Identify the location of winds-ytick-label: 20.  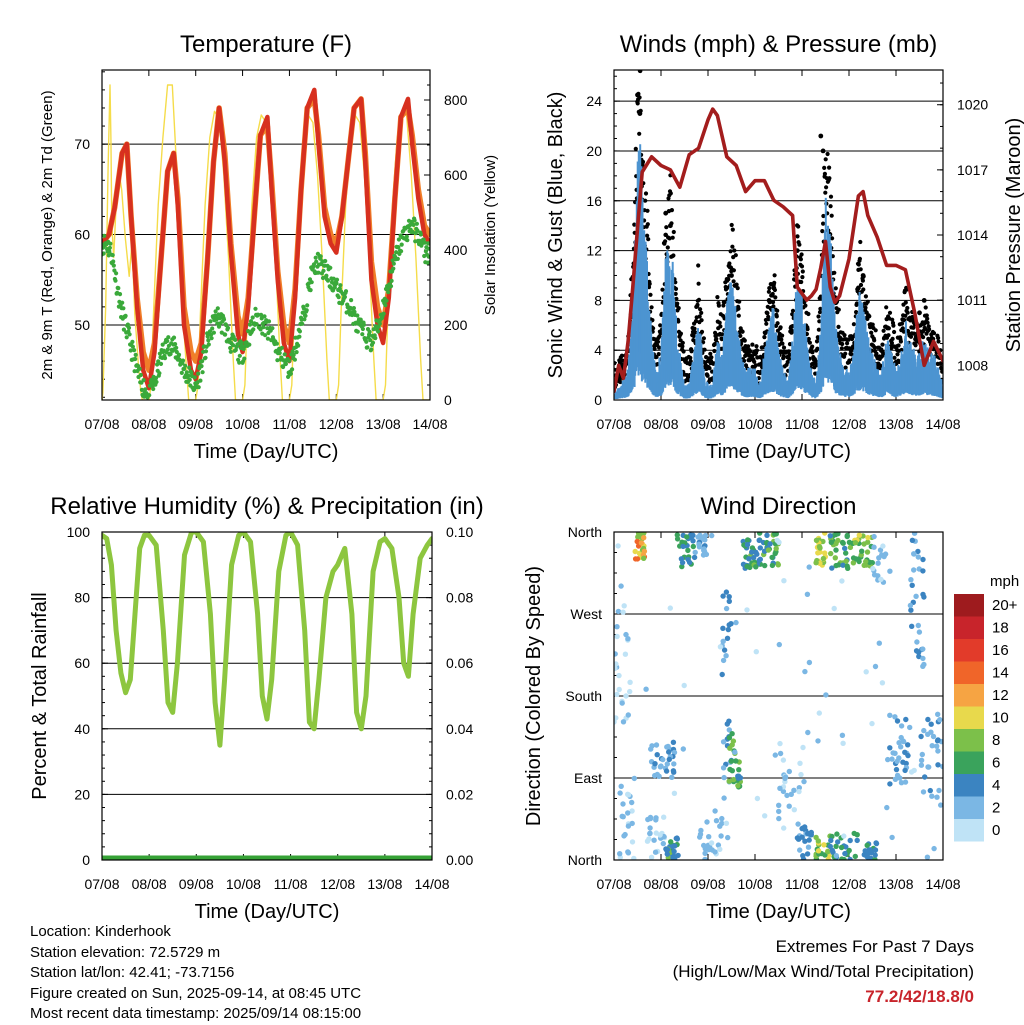
(594, 151).